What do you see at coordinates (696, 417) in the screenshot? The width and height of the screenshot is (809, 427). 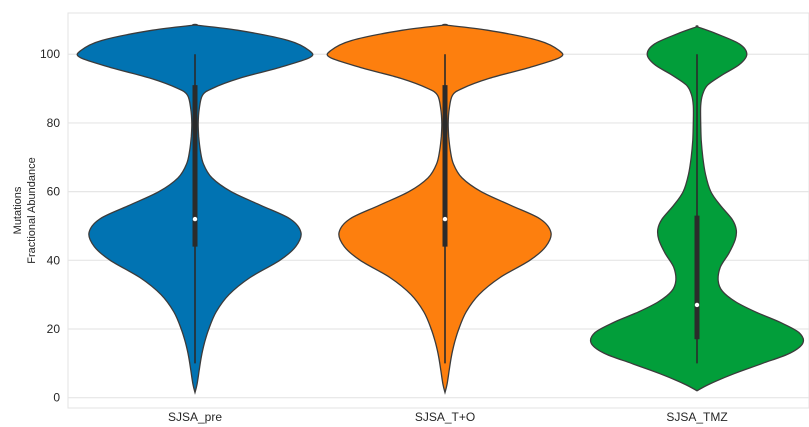 I see `x-tick-label: SJSA_TMZ` at bounding box center [696, 417].